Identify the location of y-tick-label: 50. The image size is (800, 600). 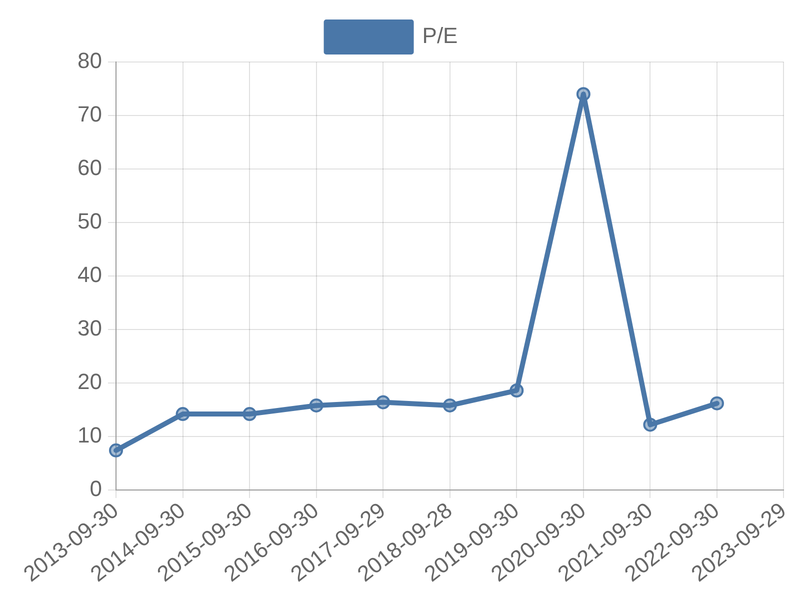
(90, 221).